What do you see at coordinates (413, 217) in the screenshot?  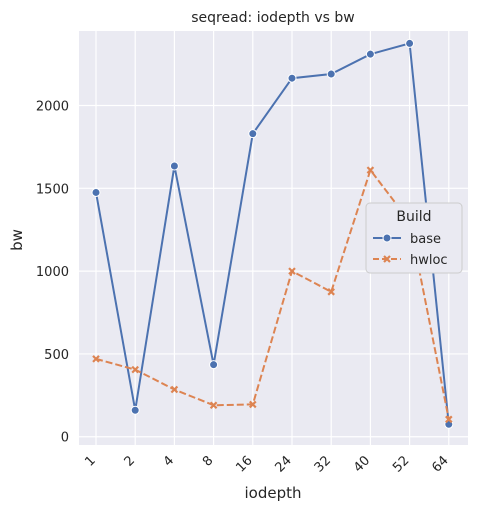 I see `legend-title: Build` at bounding box center [413, 217].